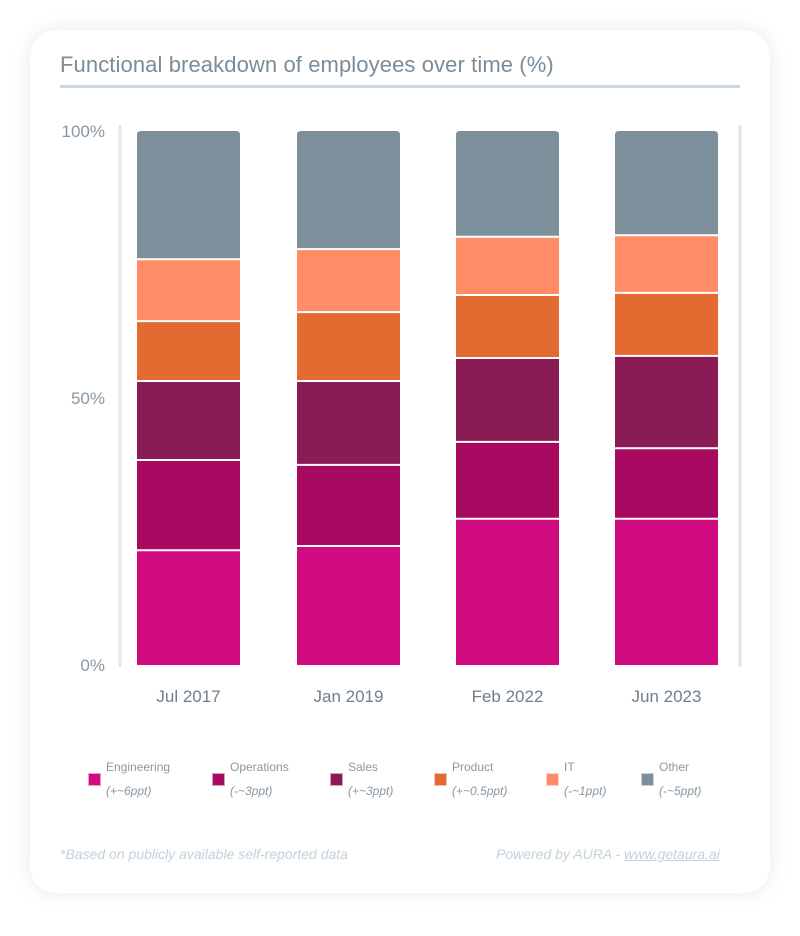 Image resolution: width=800 pixels, height=936 pixels. I want to click on legend-delta: (-~5ppt), so click(680, 791).